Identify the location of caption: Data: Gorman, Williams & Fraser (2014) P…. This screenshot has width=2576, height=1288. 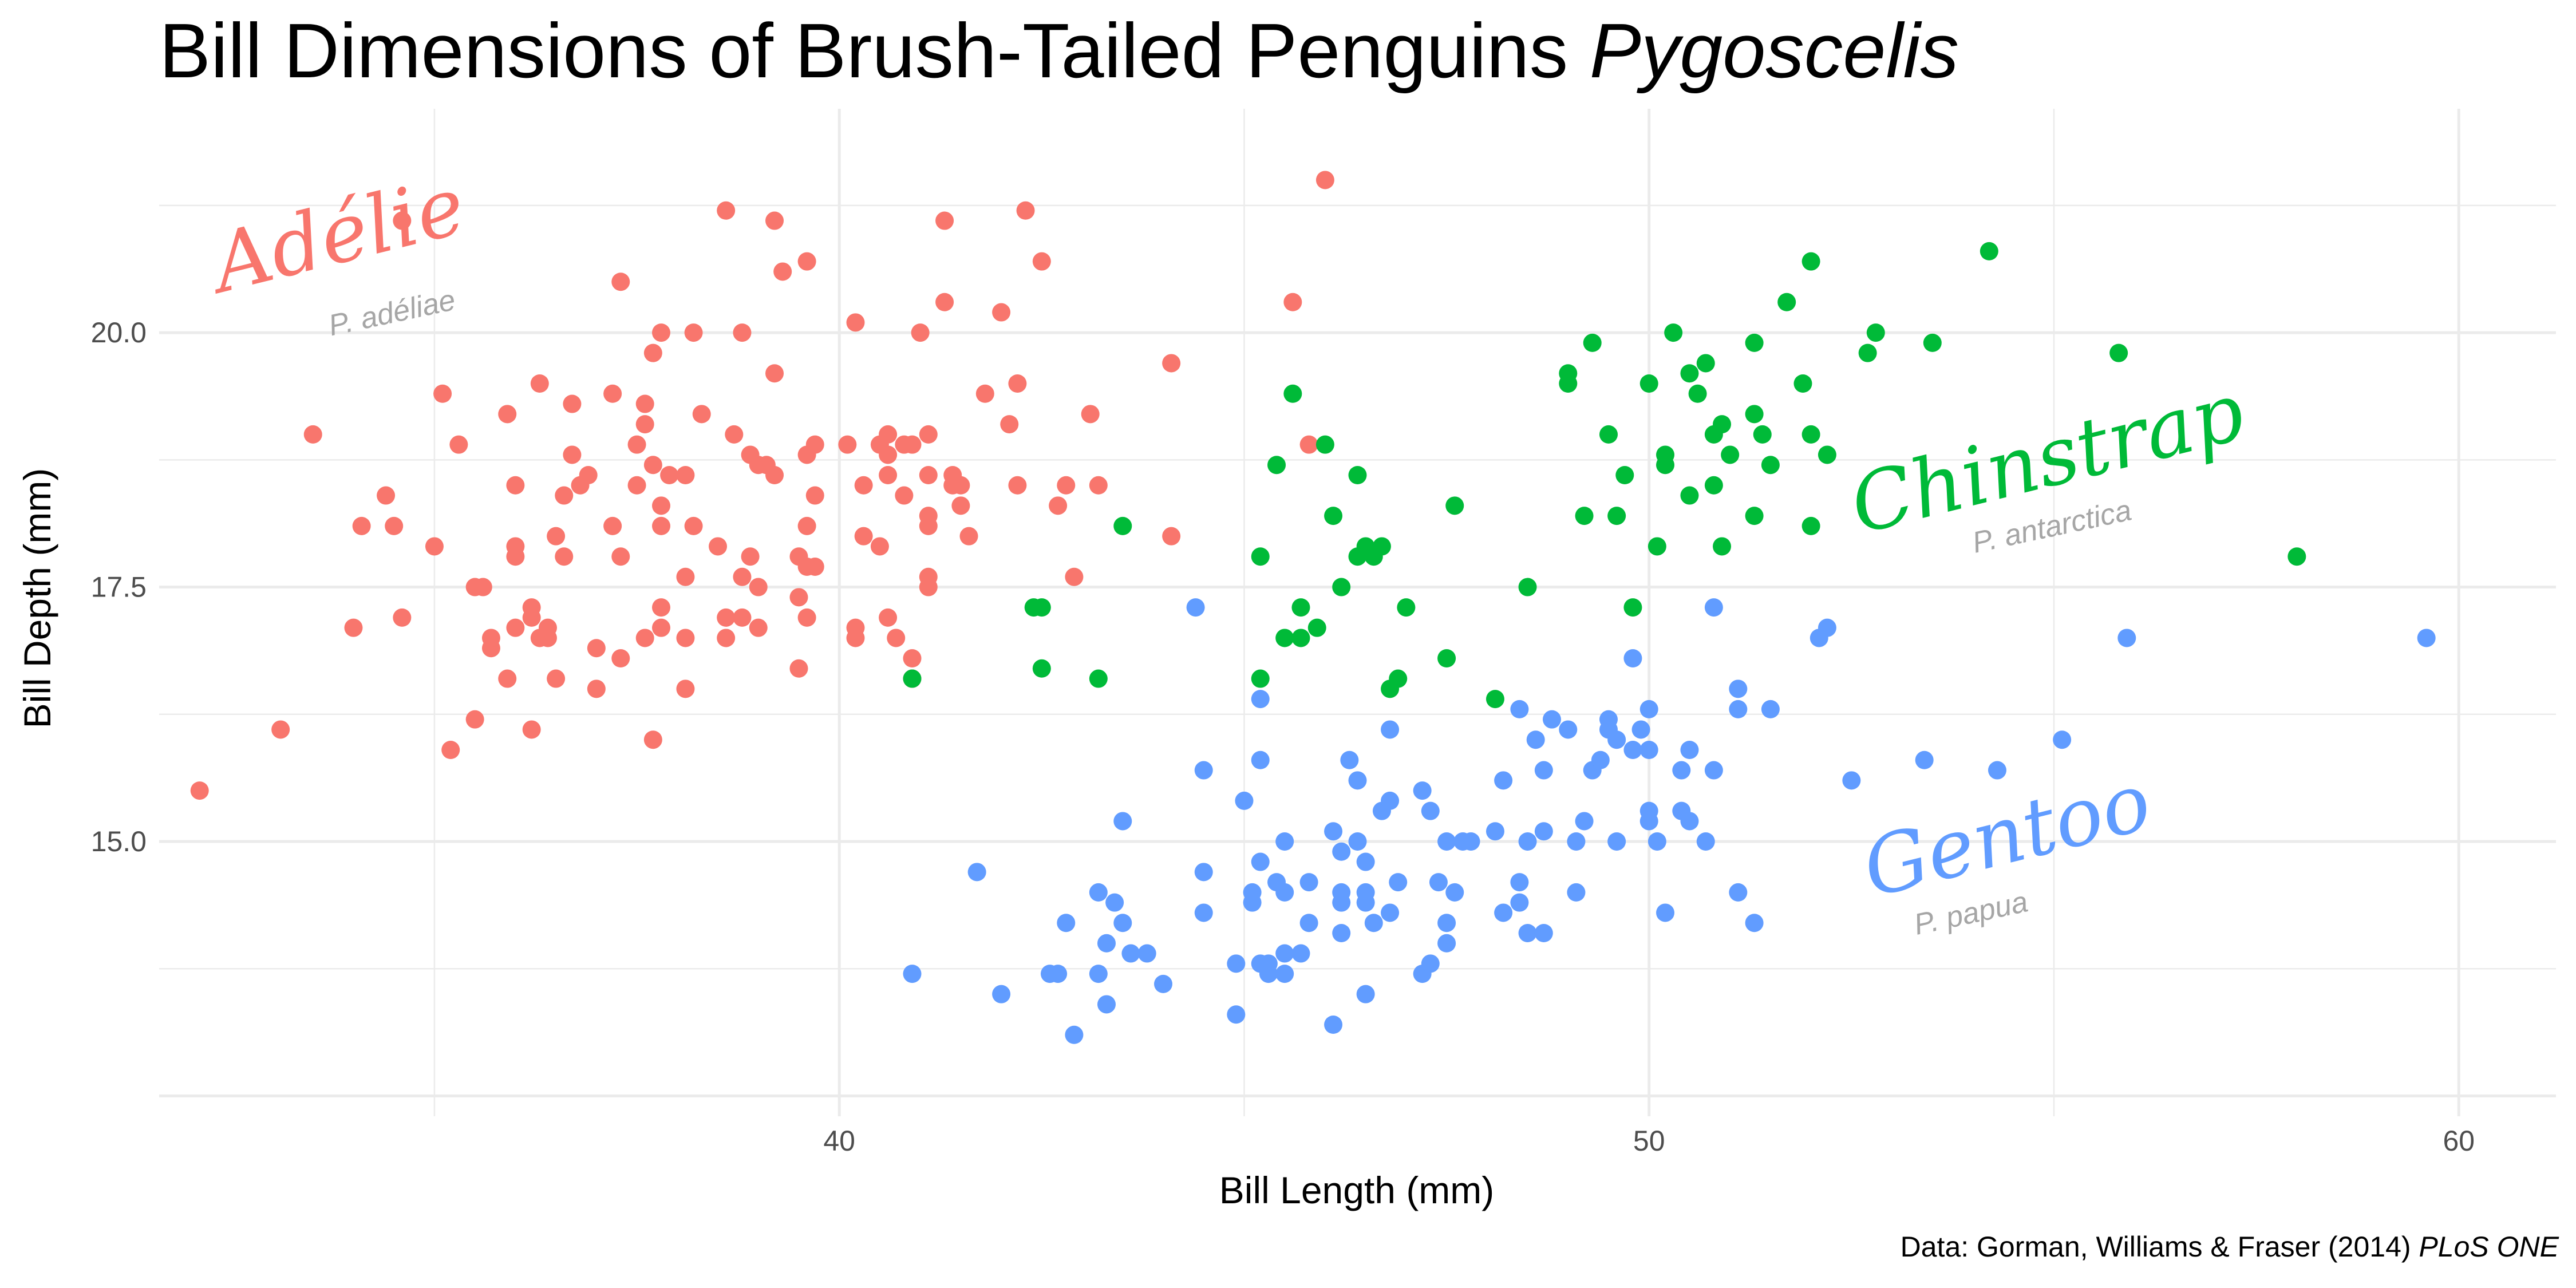
(2230, 1247).